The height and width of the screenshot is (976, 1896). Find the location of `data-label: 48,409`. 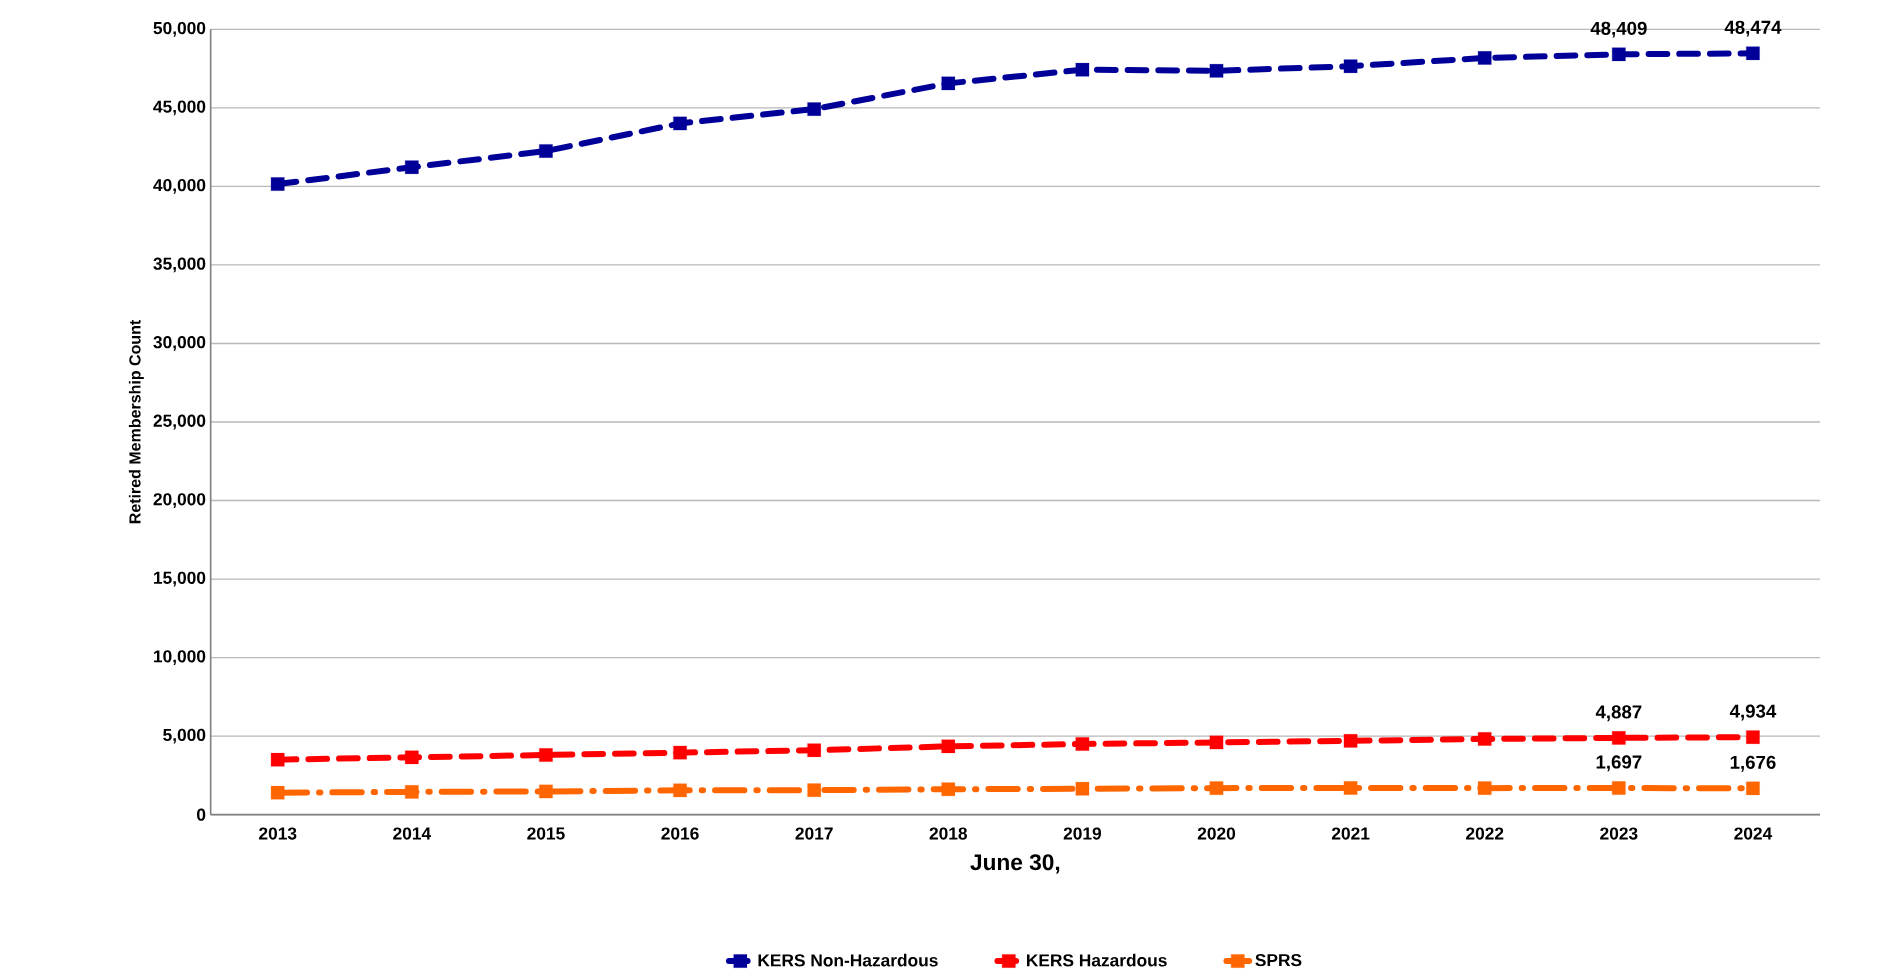

data-label: 48,409 is located at coordinates (1618, 29).